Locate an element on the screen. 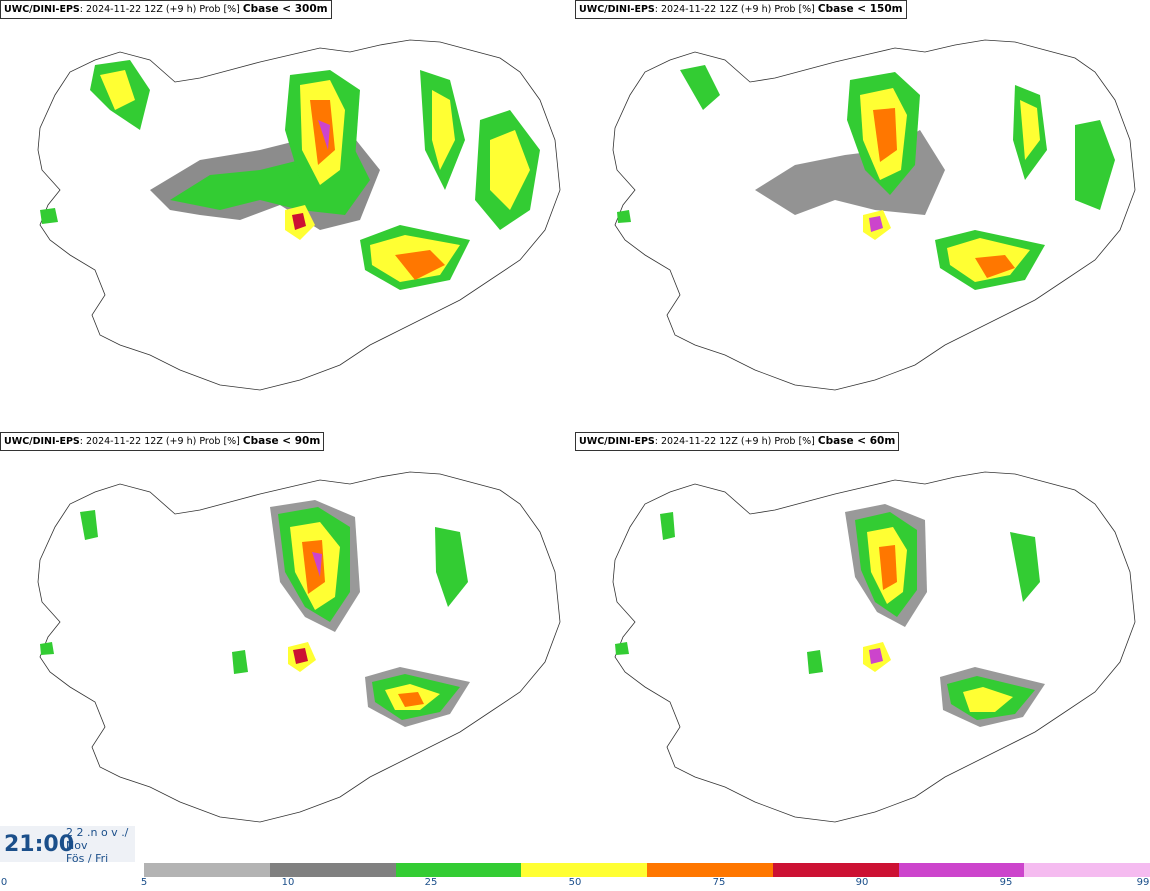 The height and width of the screenshot is (891, 1150). date-line-3: Fös / Fri is located at coordinates (87, 858).